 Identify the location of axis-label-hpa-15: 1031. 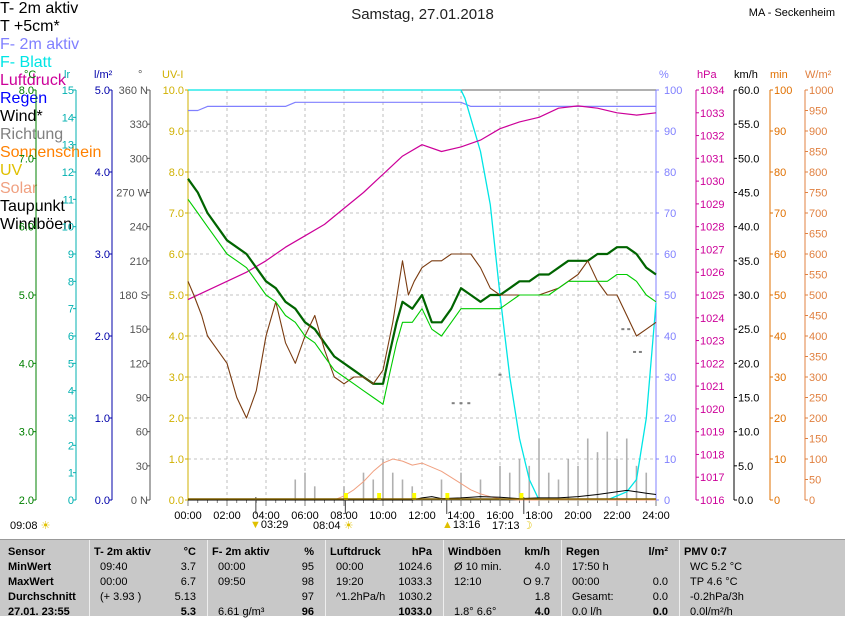
(712, 159).